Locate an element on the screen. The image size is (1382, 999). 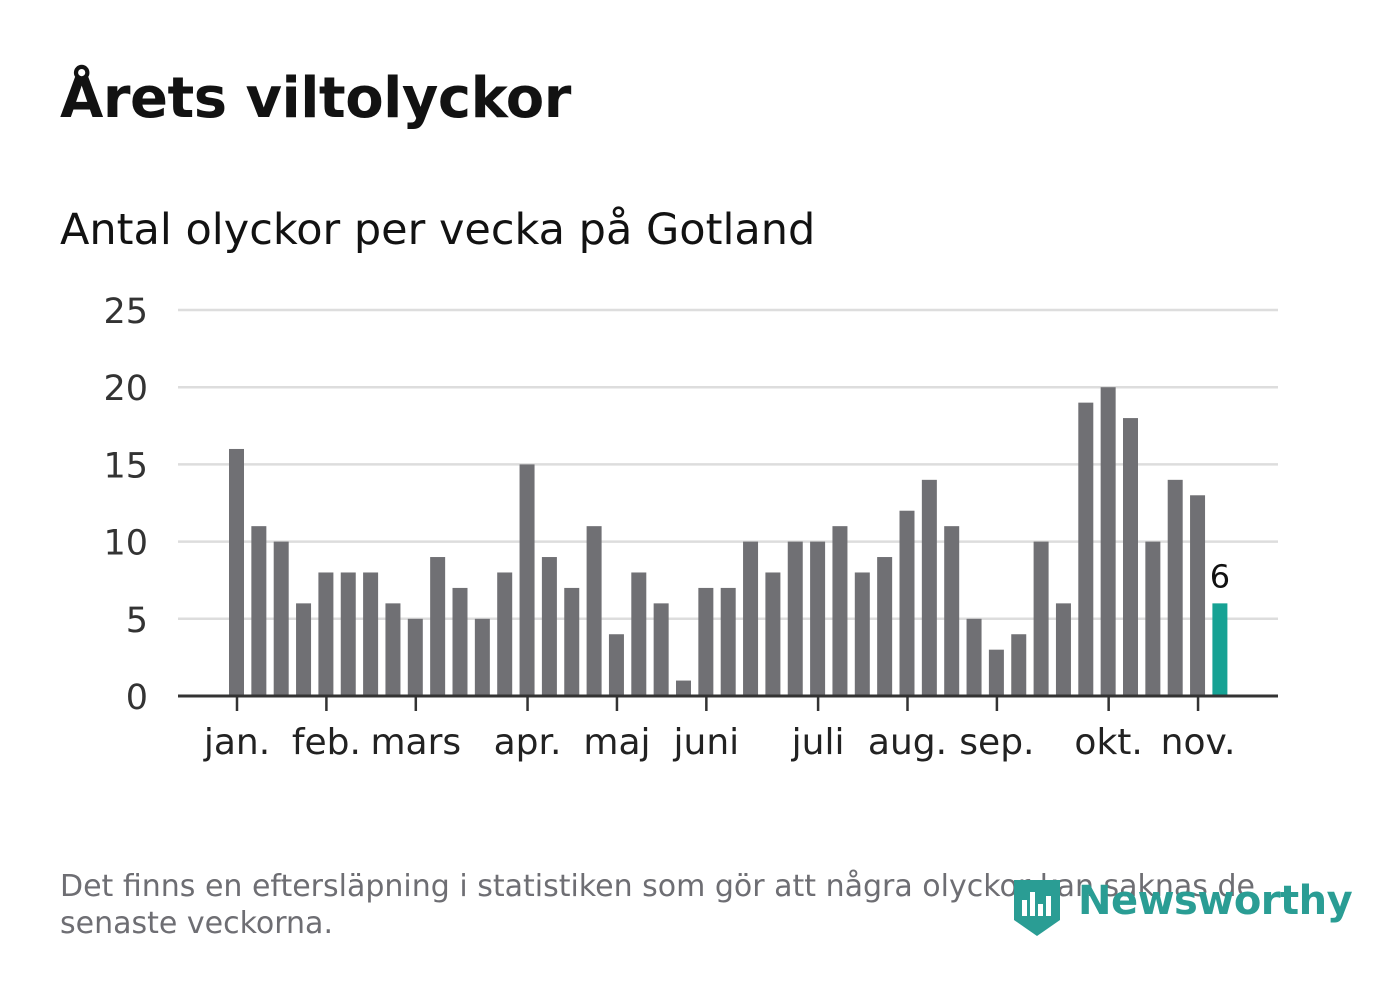
y-tick-label: 5 is located at coordinates (137, 621).